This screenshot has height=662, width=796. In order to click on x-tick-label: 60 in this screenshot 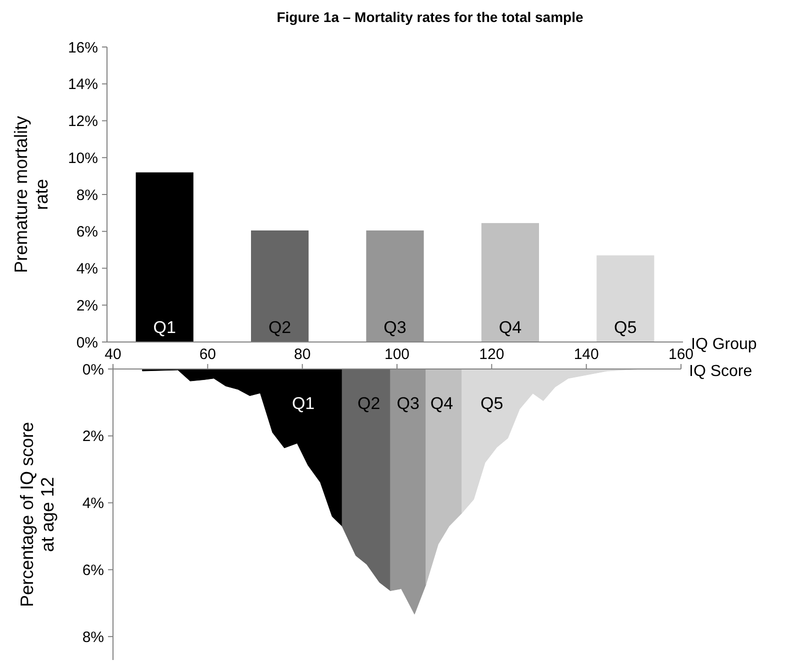, I will do `click(207, 354)`.